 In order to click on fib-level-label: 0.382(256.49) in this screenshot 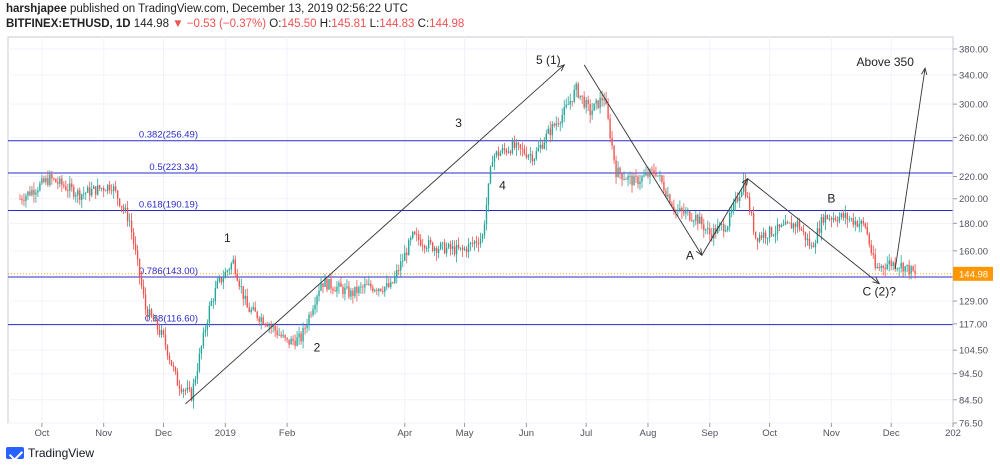, I will do `click(168, 135)`.